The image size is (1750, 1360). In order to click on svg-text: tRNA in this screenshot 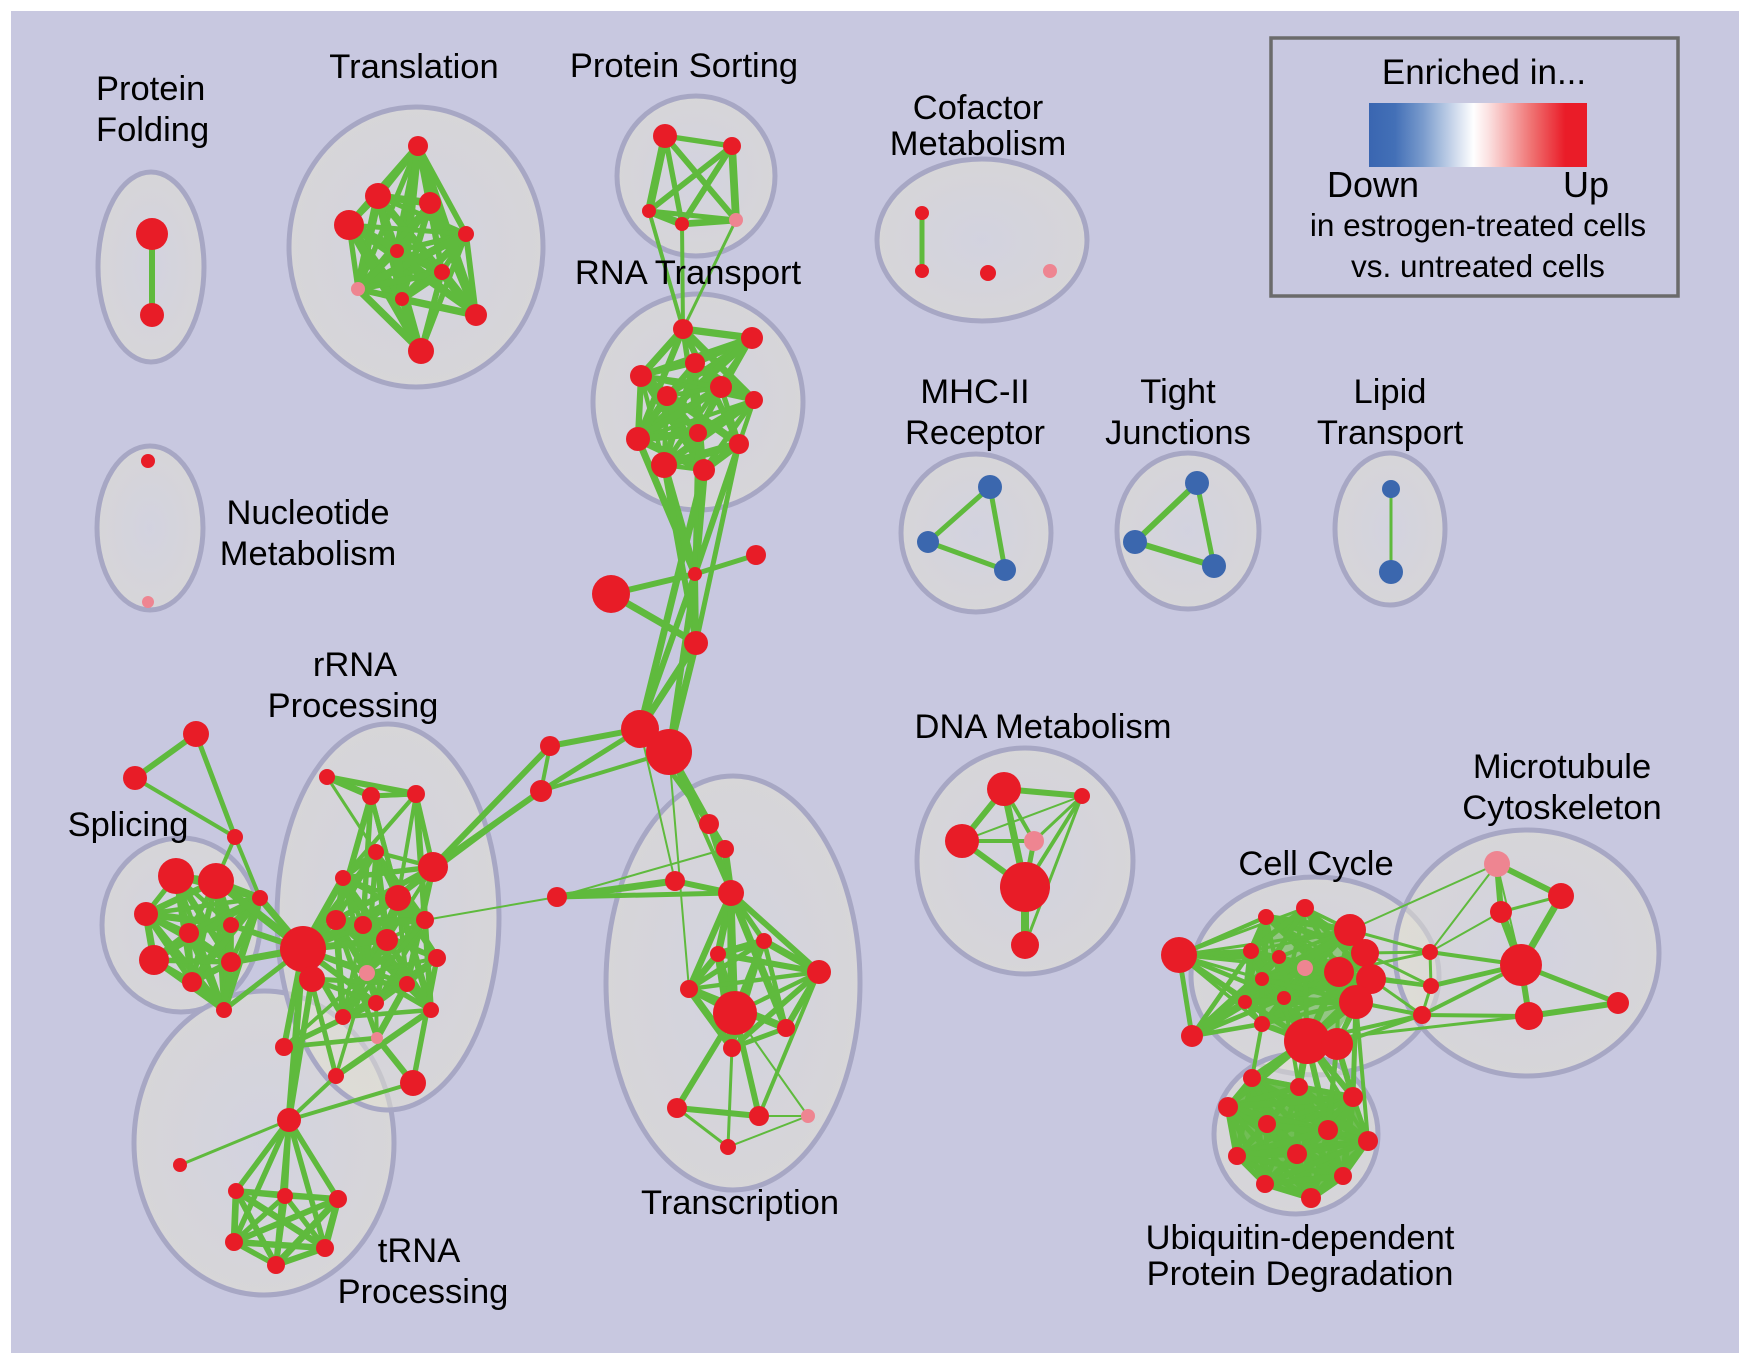, I will do `click(419, 1251)`.